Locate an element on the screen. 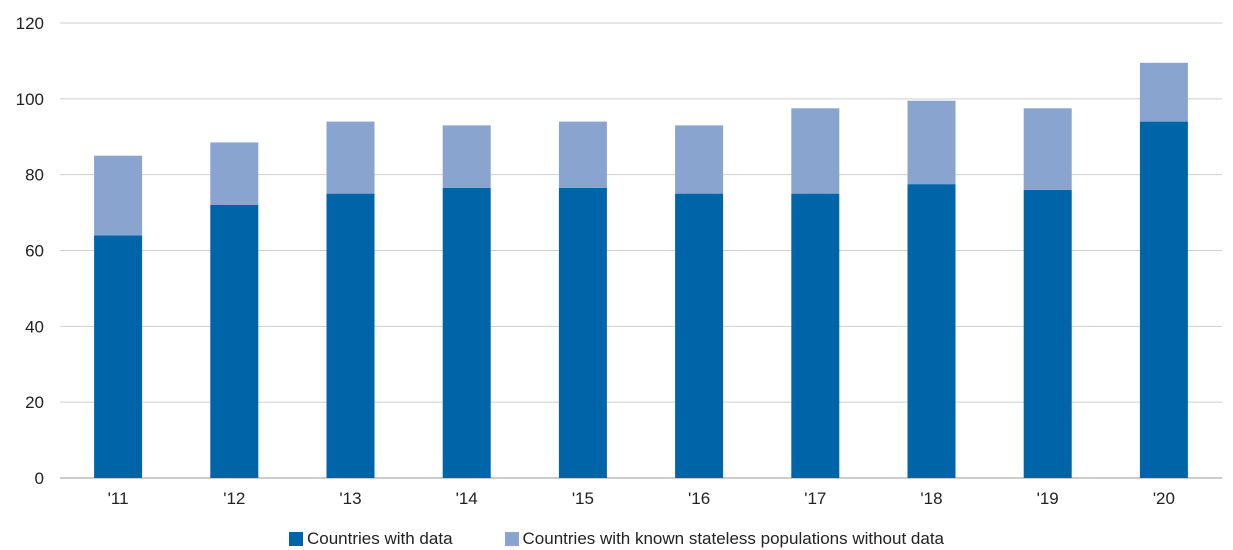 The width and height of the screenshot is (1233, 550). x-tick-label-3: '14 is located at coordinates (467, 498).